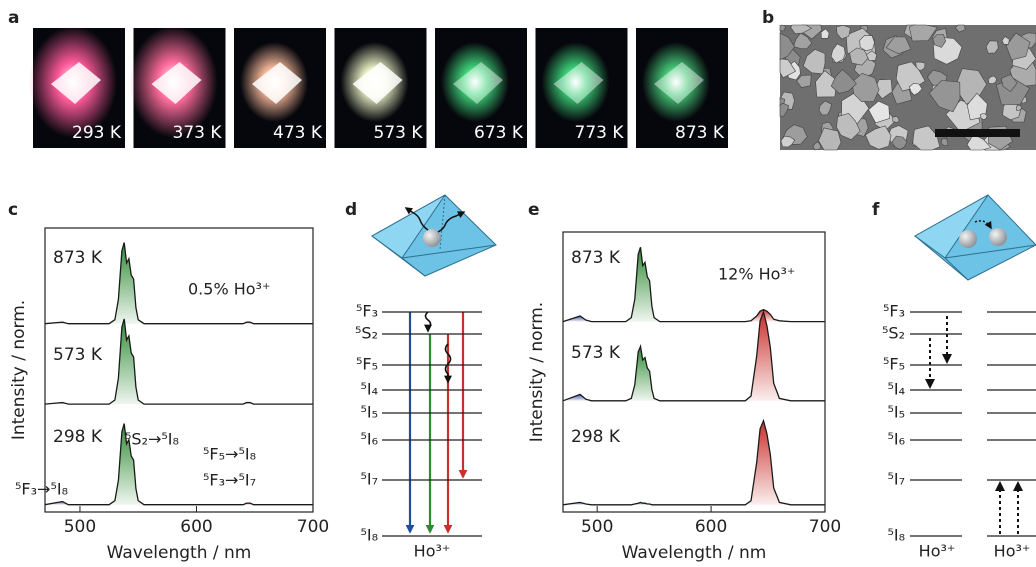  Describe the element at coordinates (711, 527) in the screenshot. I see `x-tick-label: 600` at that location.